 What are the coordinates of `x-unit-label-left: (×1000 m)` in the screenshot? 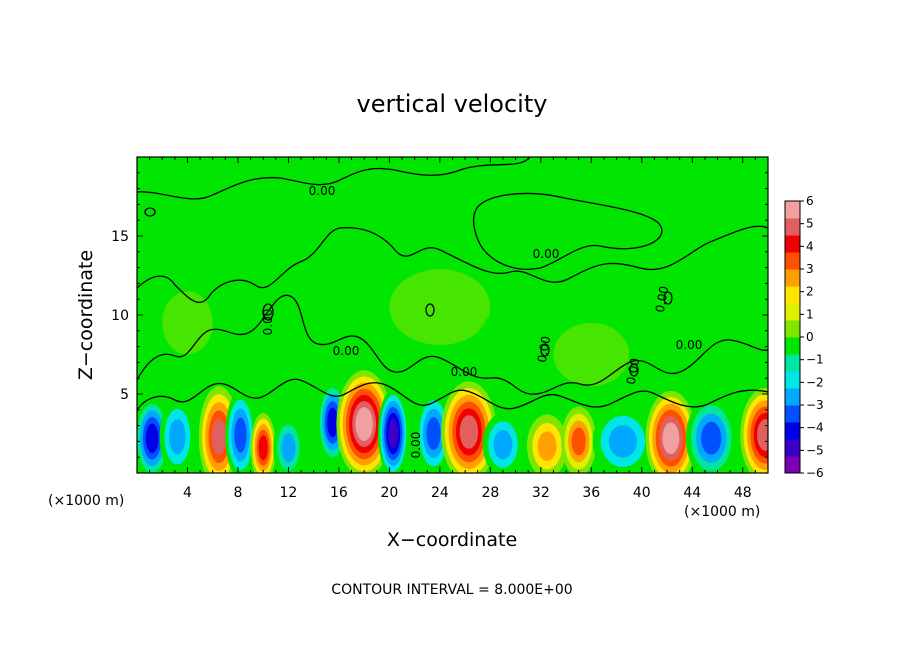 It's located at (86, 501).